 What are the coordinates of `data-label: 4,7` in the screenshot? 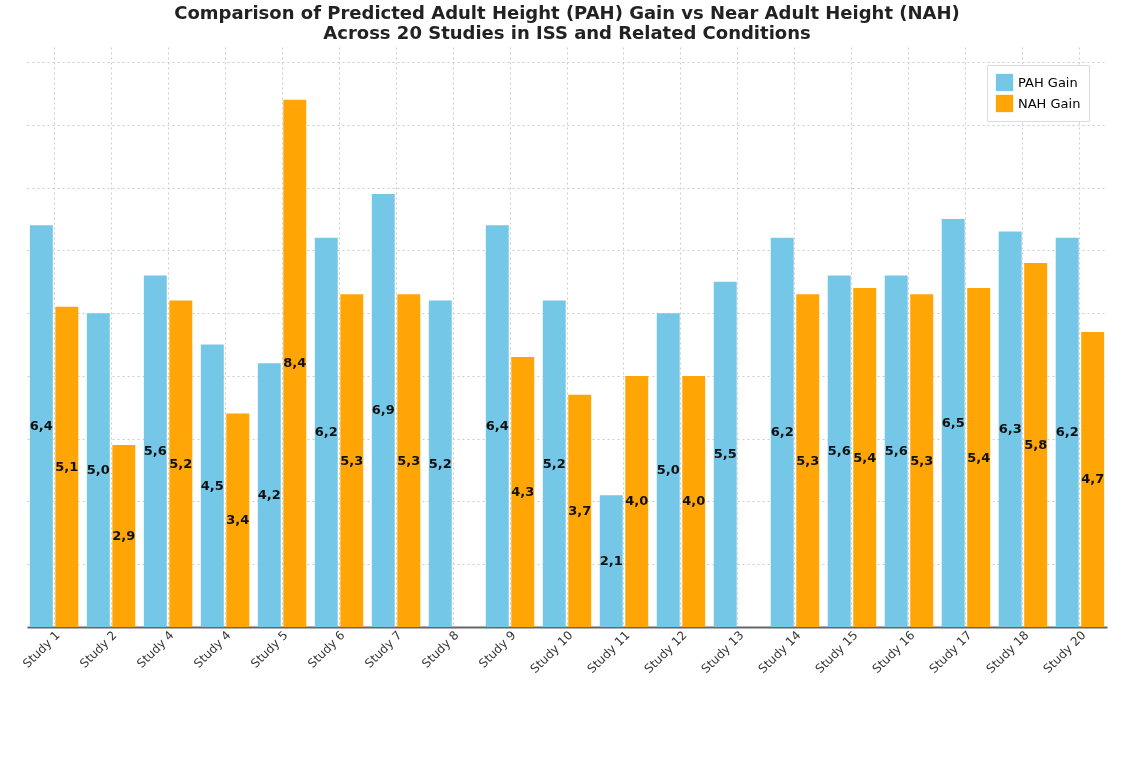 It's located at (1093, 479).